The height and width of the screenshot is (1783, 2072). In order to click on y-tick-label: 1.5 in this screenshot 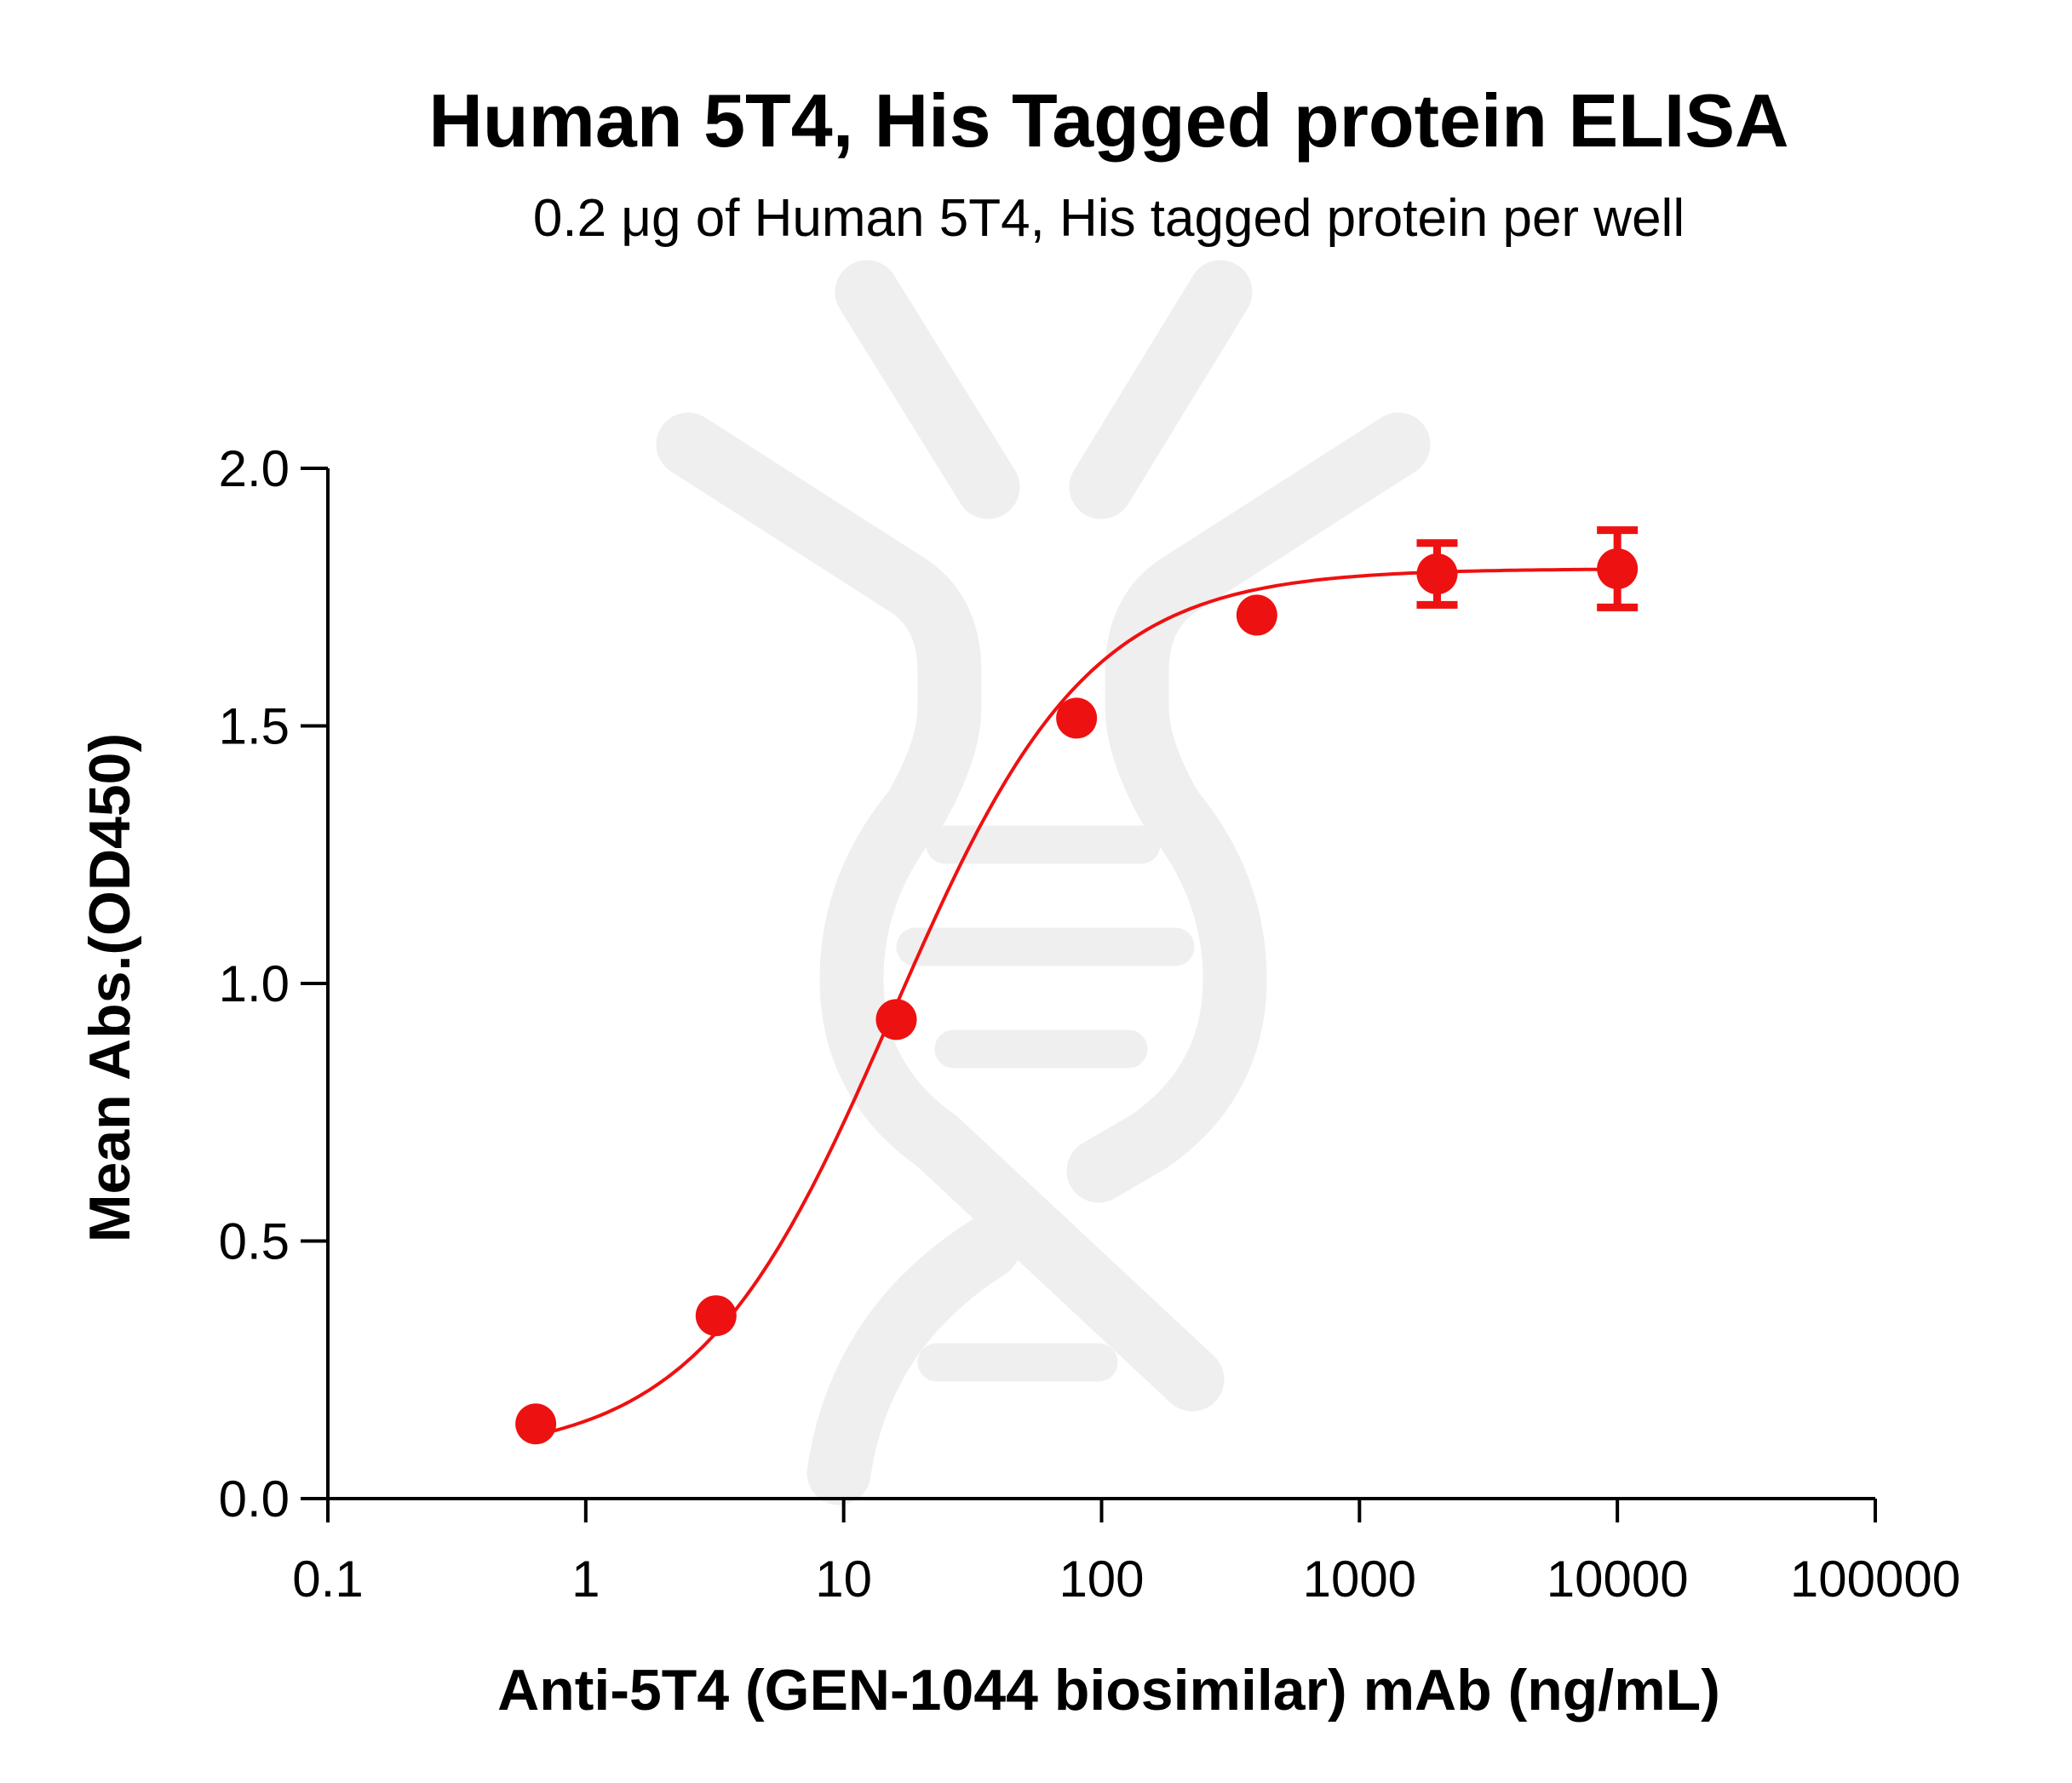, I will do `click(254, 726)`.